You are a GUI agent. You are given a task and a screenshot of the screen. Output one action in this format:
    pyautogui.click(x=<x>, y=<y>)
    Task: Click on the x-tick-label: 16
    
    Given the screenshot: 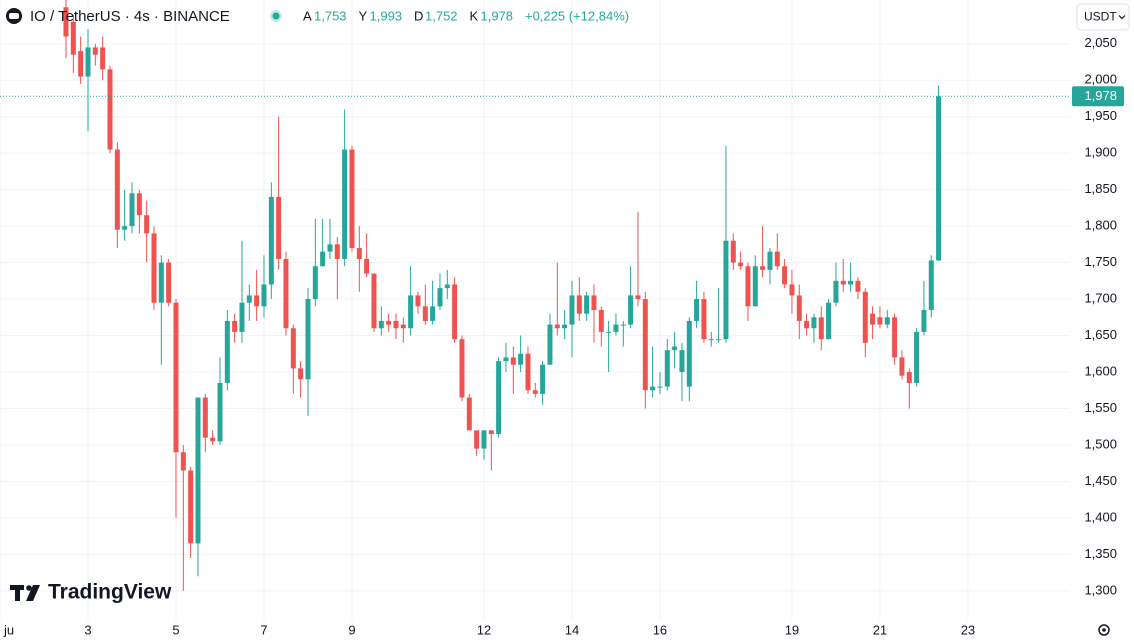 What is the action you would take?
    pyautogui.click(x=660, y=629)
    